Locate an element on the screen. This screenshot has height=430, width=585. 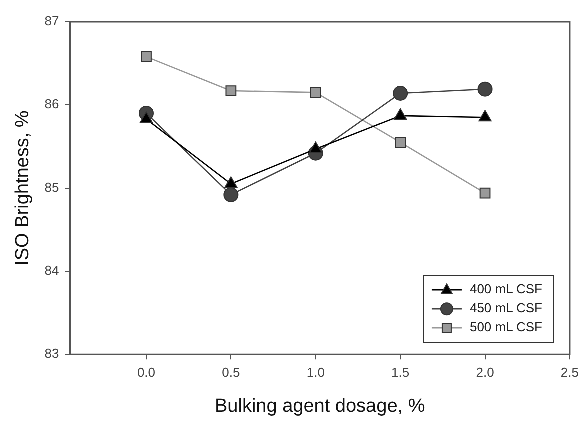
y-tick-label: 84 is located at coordinates (52, 270).